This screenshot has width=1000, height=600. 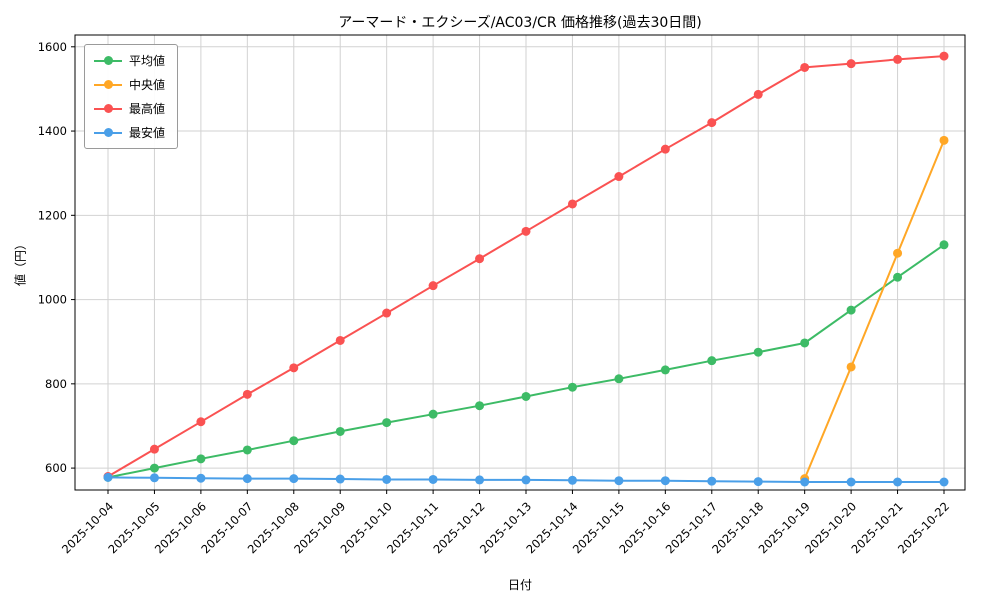 What do you see at coordinates (20, 262) in the screenshot?
I see `y-axis-label: 値（円）` at bounding box center [20, 262].